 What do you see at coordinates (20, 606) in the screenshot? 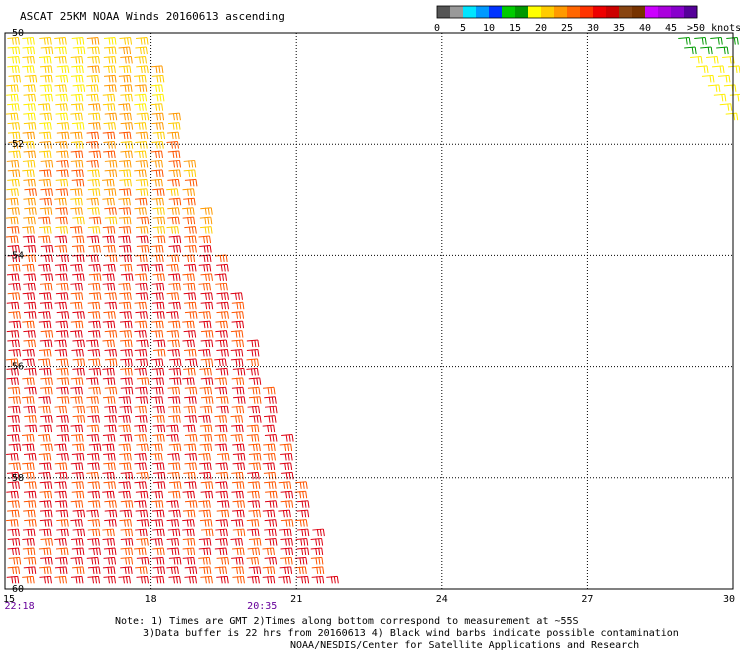
I see `time-label: 22:18` at bounding box center [20, 606].